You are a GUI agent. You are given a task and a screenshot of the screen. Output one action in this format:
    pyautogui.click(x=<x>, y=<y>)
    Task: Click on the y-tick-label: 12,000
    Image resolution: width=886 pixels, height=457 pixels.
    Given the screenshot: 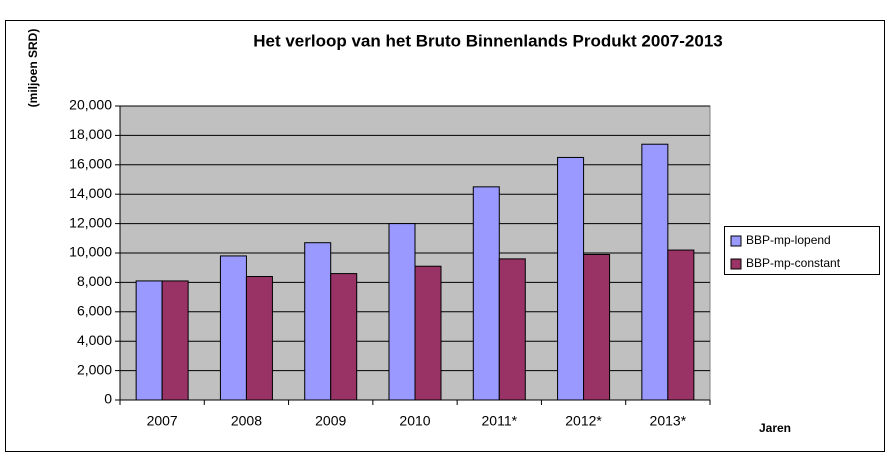 What is the action you would take?
    pyautogui.click(x=90, y=222)
    